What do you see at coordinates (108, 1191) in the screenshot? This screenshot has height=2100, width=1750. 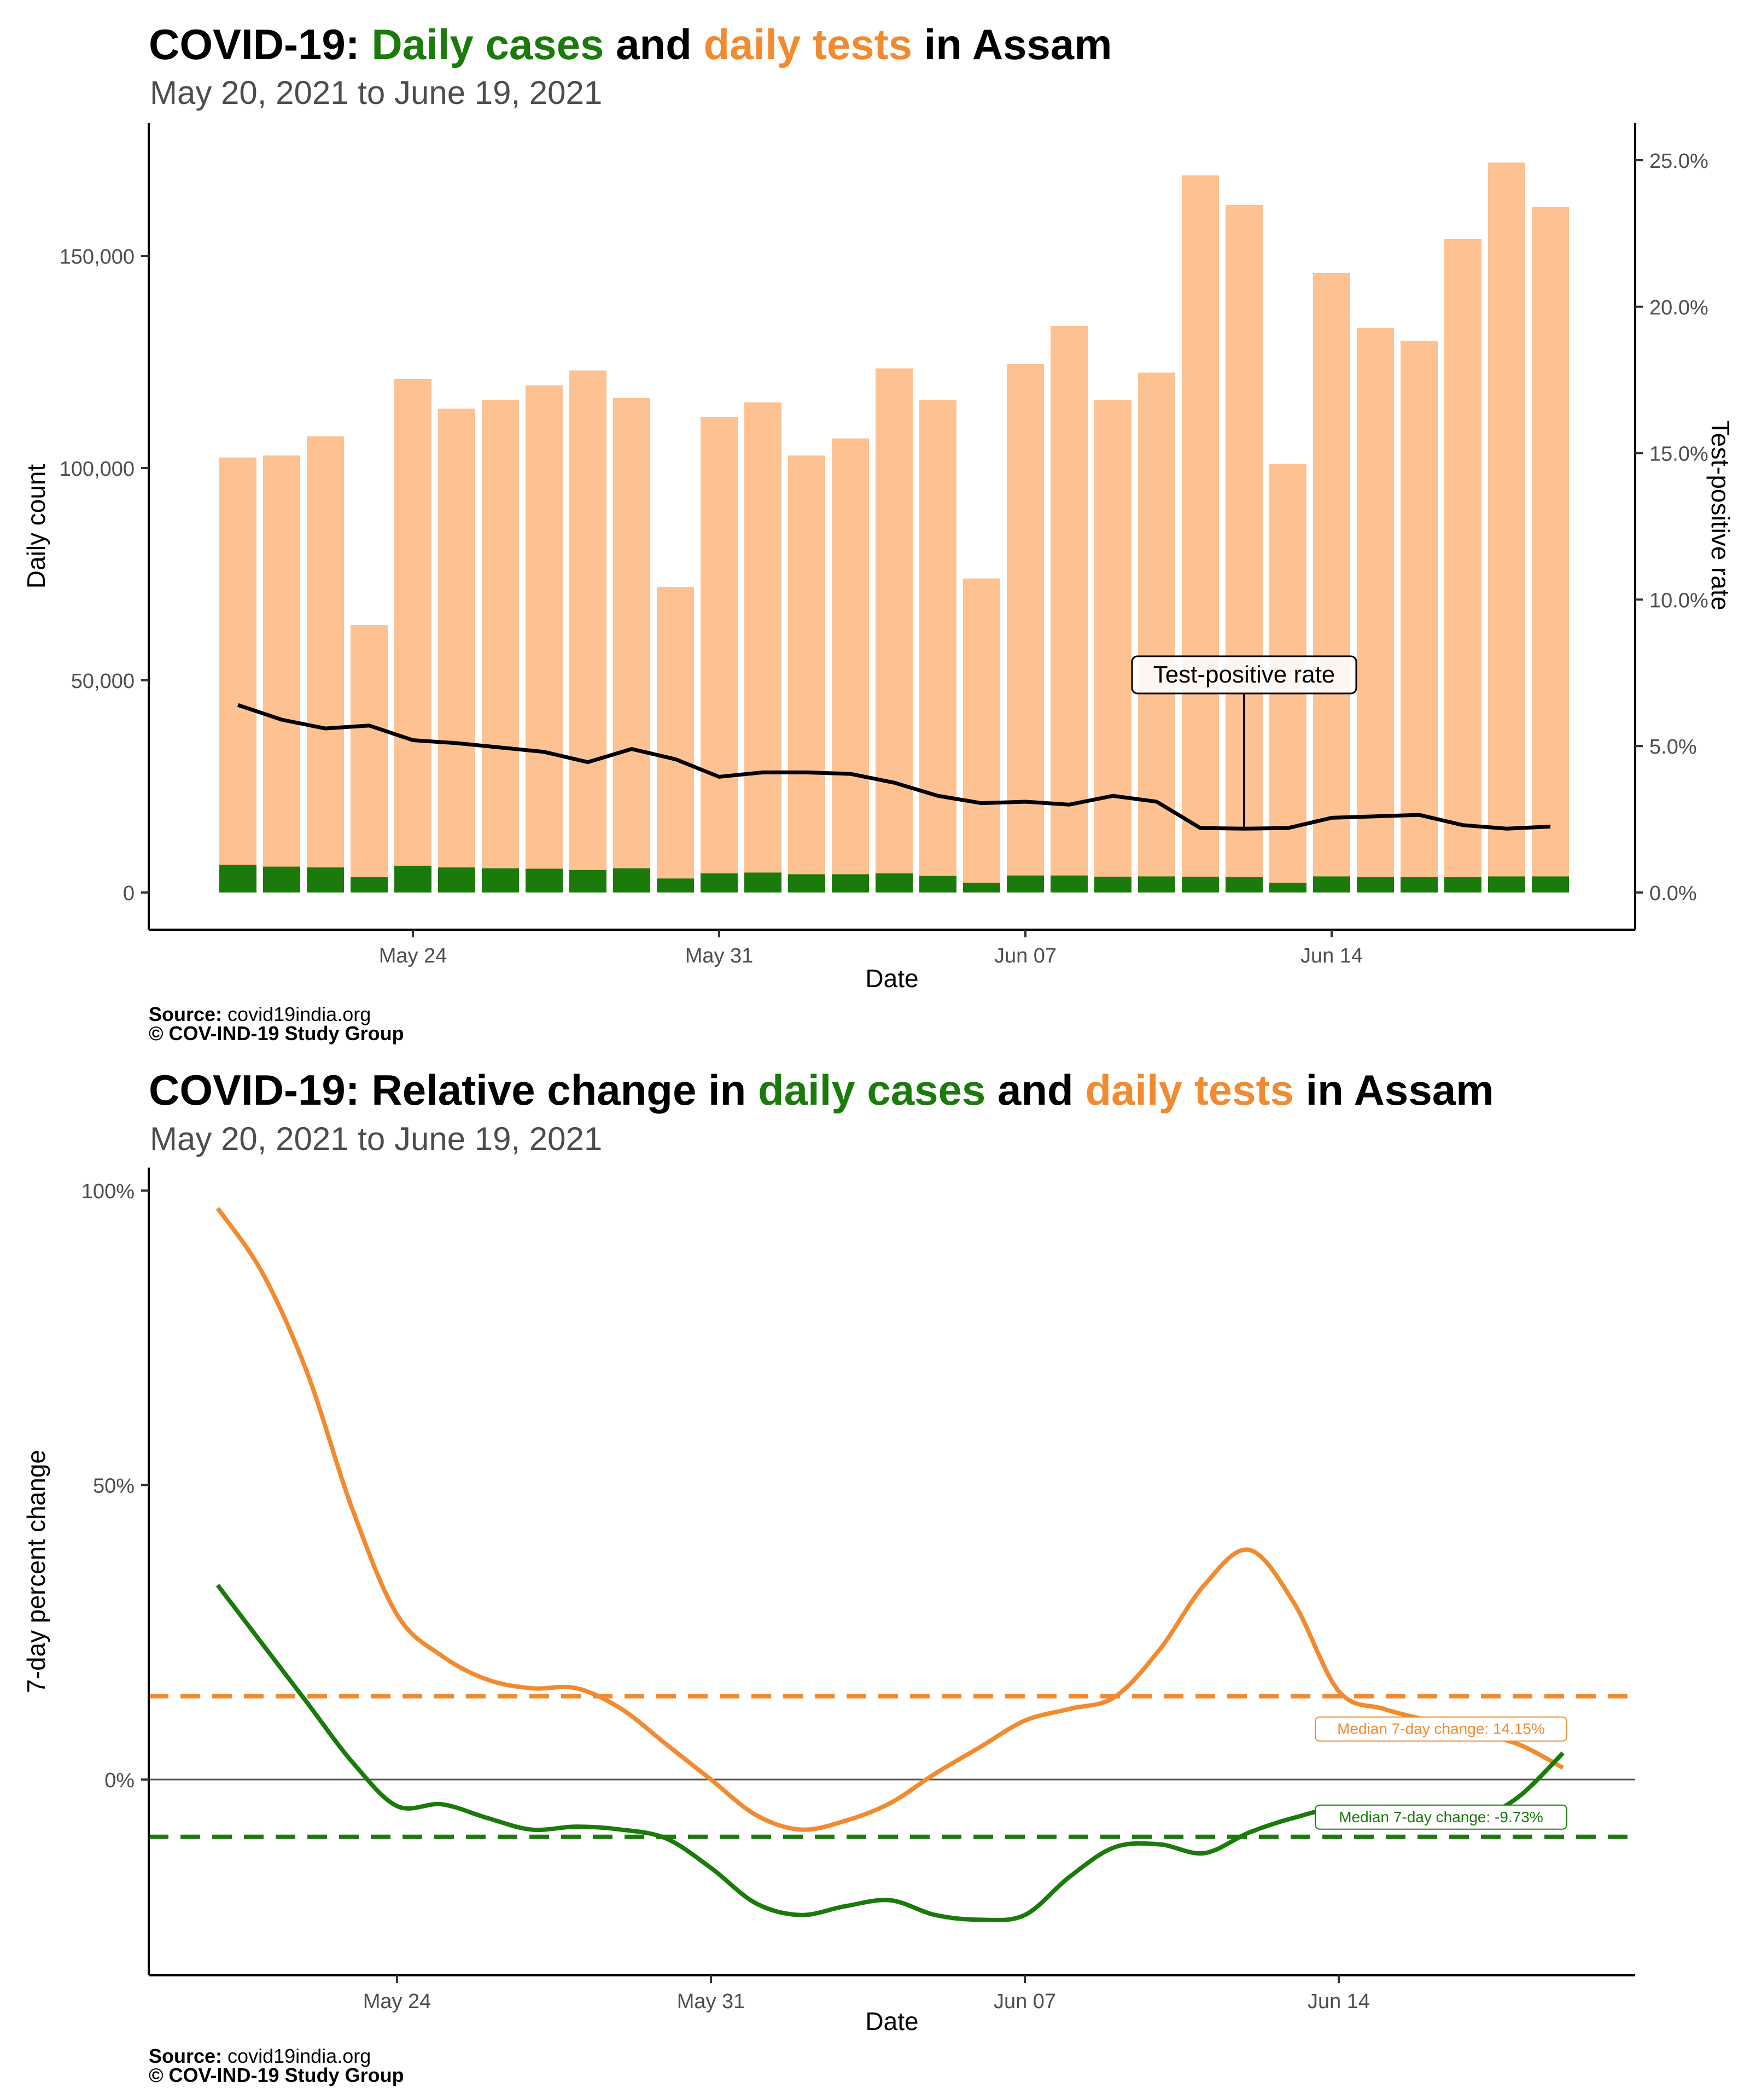 I see `y-tick-label: 100%` at bounding box center [108, 1191].